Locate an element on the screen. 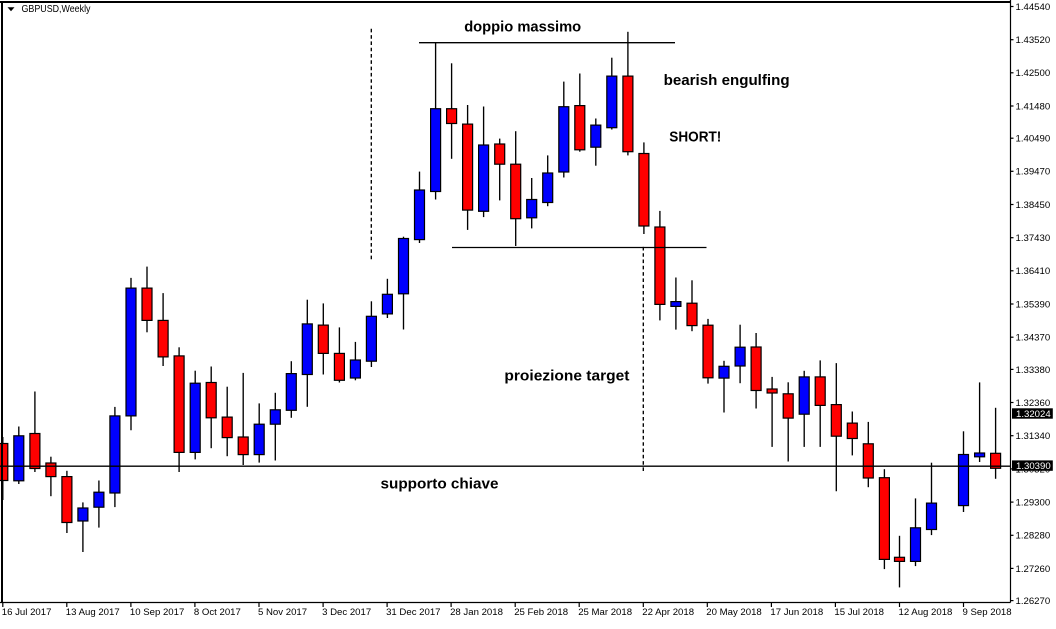 This screenshot has height=629, width=1056. svg-text: 1.30390 is located at coordinates (1033, 466).